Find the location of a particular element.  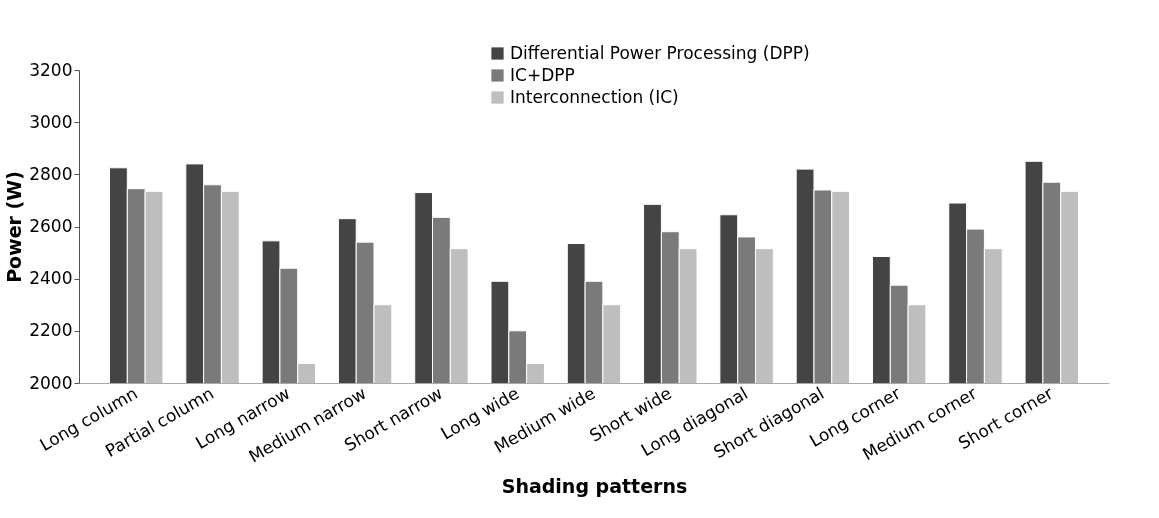

y-tick-label: 2400 is located at coordinates (51, 278).